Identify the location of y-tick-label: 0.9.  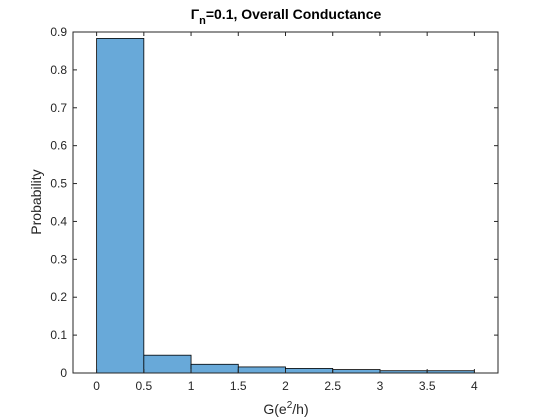
(58, 32).